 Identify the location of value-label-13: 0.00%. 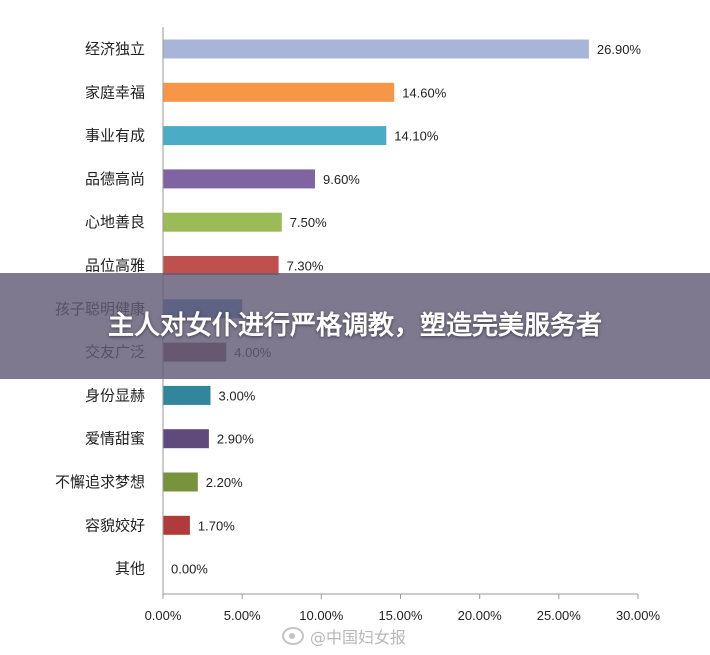
(189, 569).